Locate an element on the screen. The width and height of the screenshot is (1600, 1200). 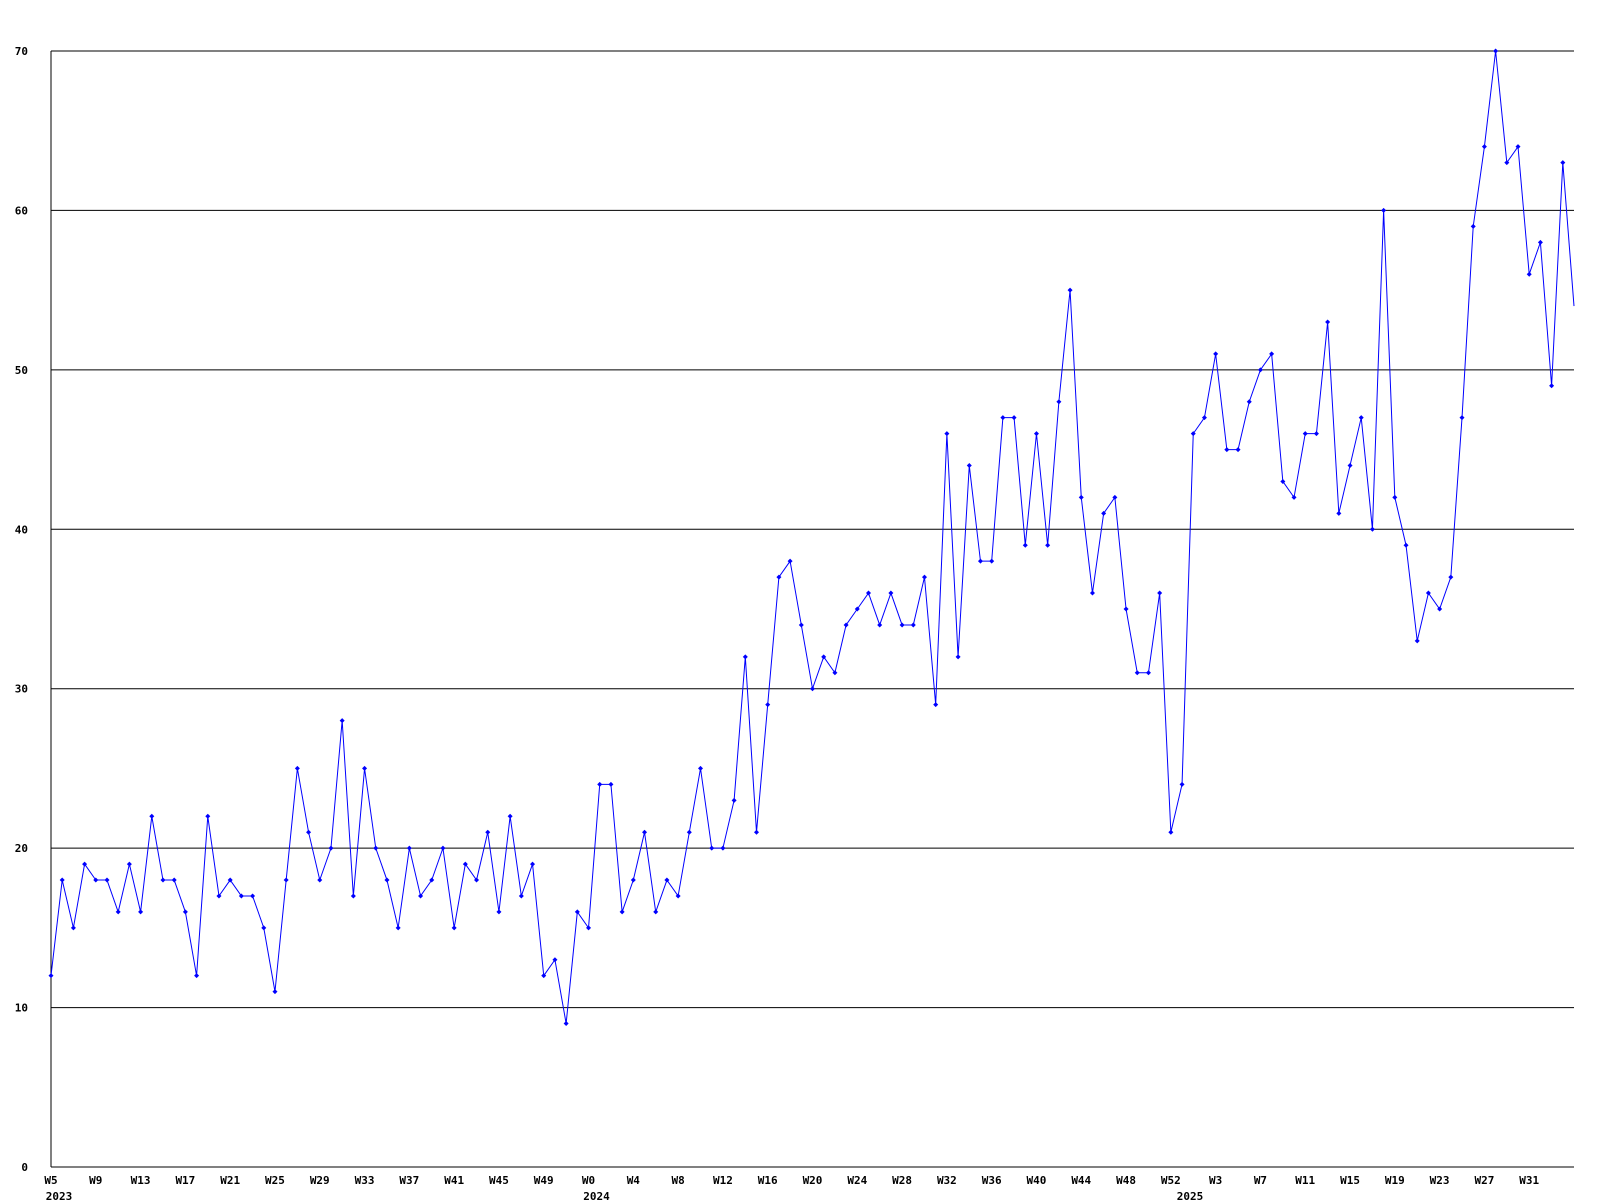
y-tick-label: 30 is located at coordinates (21, 689).